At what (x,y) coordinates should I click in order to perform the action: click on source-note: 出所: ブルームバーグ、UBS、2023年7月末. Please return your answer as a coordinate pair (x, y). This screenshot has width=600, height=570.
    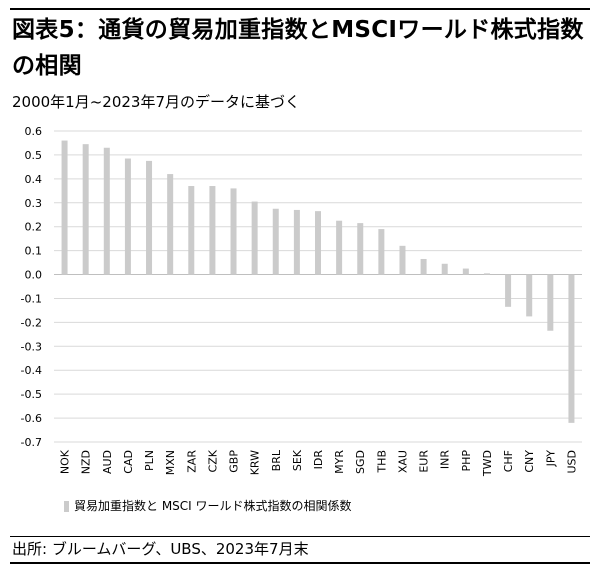
    Looking at the image, I should click on (160, 549).